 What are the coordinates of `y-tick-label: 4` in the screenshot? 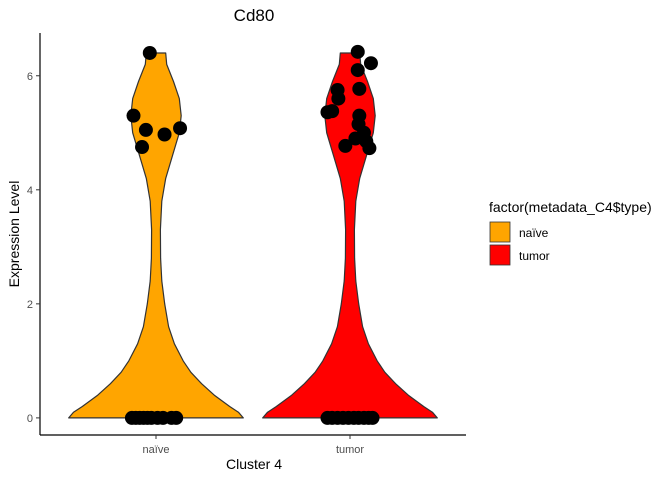 It's located at (30, 191).